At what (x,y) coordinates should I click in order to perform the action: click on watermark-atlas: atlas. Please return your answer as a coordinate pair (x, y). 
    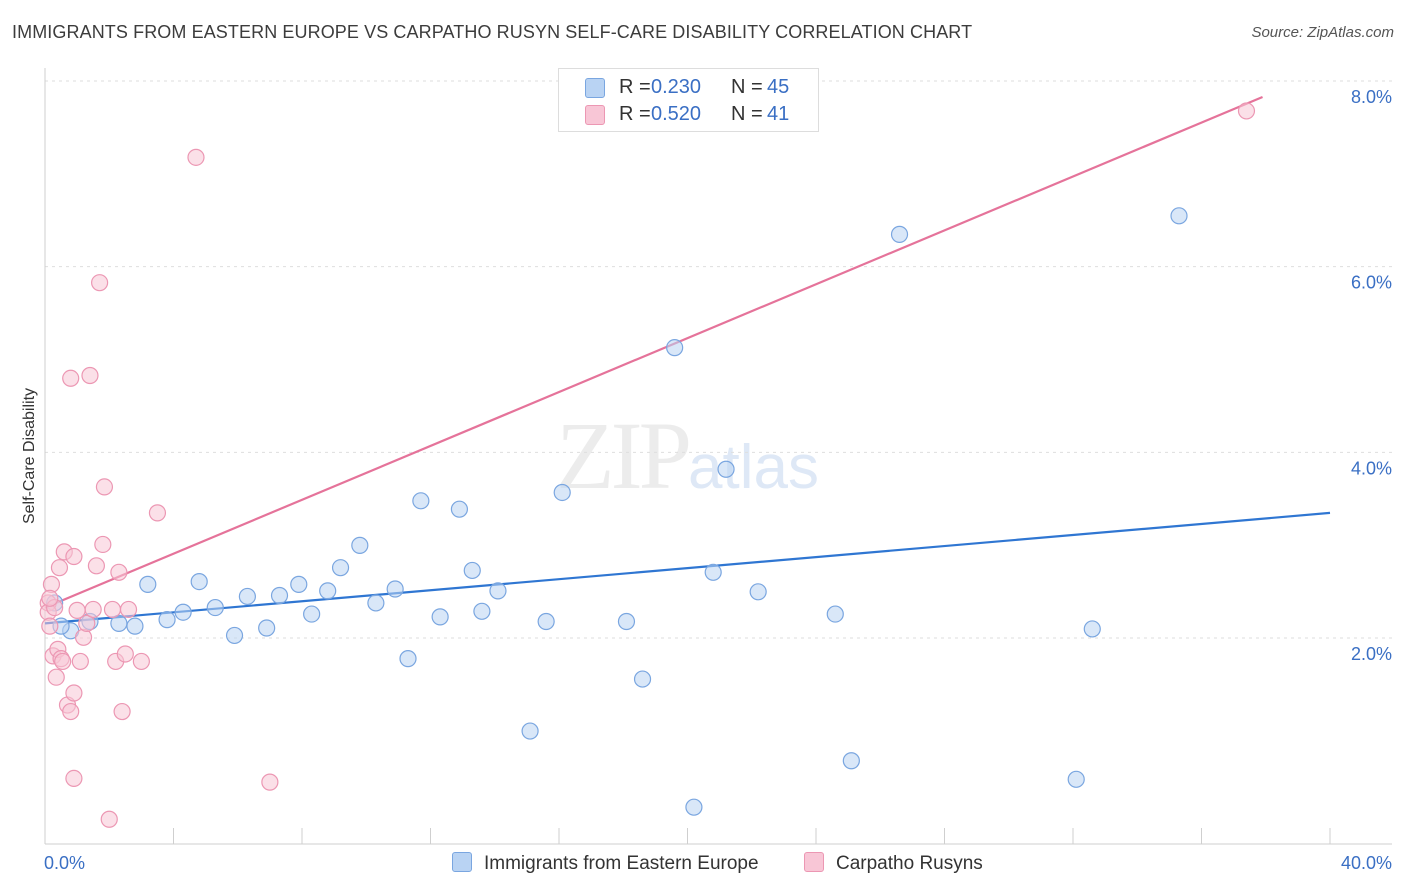
    Looking at the image, I should click on (753, 467).